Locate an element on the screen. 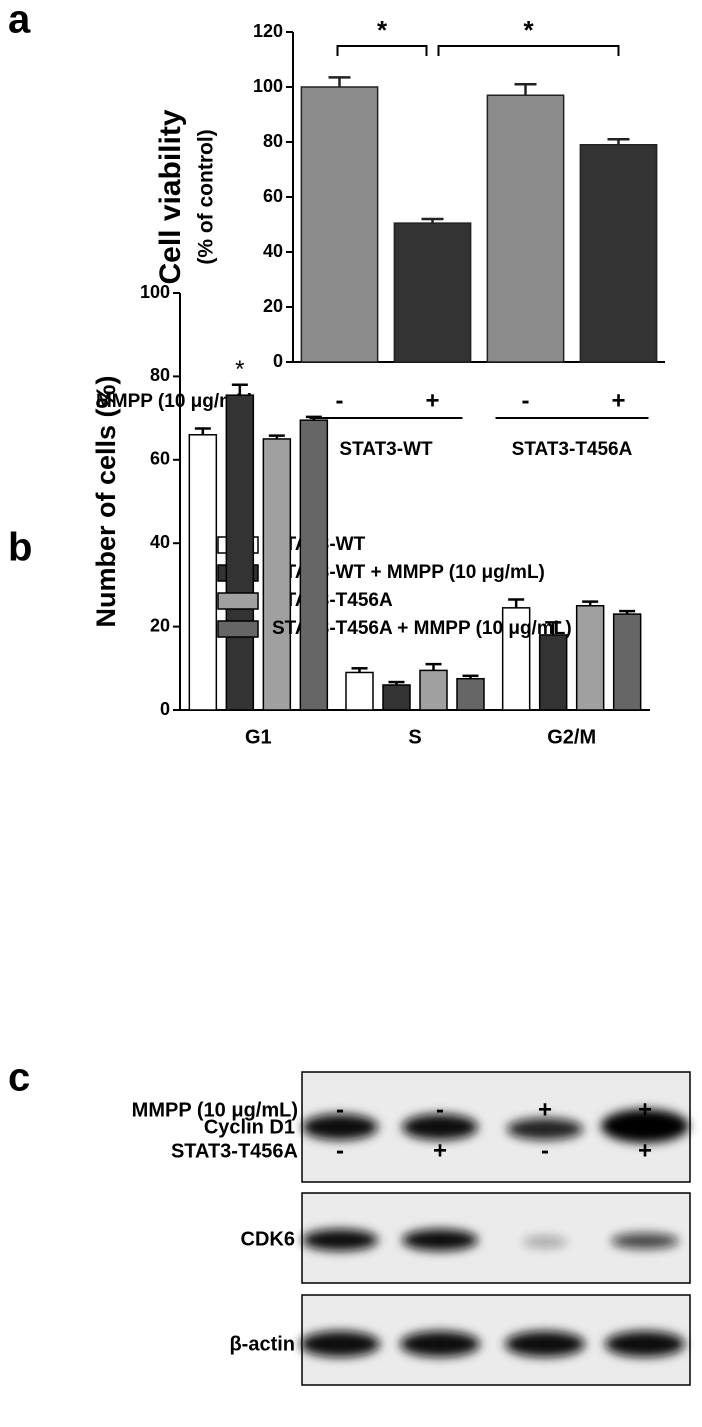 The height and width of the screenshot is (1427, 702). row-label: MMPP (10 μg/mL) is located at coordinates (175, 401).